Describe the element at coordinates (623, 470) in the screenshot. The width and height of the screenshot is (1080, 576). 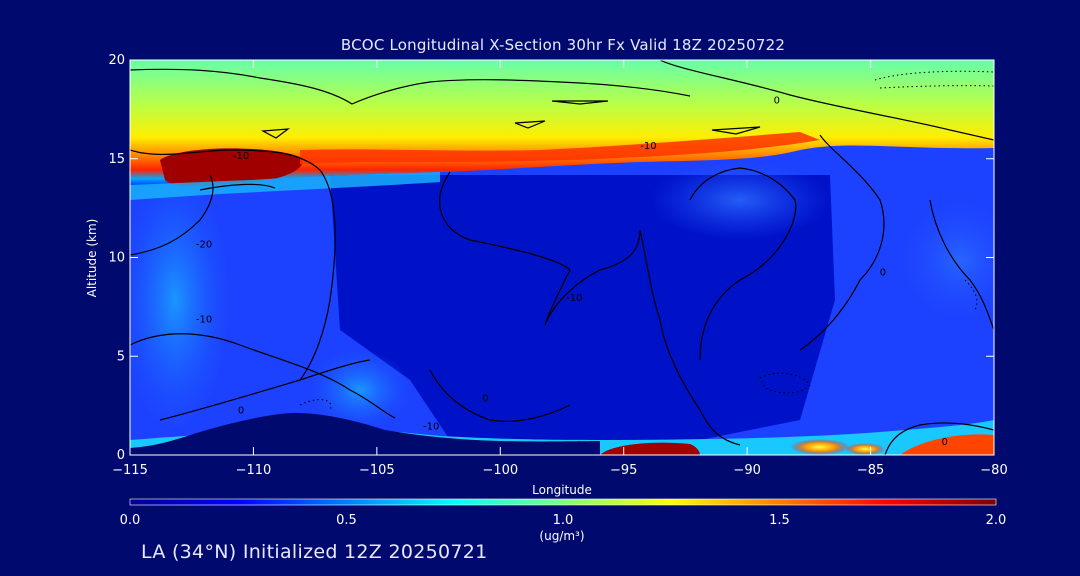
I see `x-tick-label: −95` at that location.